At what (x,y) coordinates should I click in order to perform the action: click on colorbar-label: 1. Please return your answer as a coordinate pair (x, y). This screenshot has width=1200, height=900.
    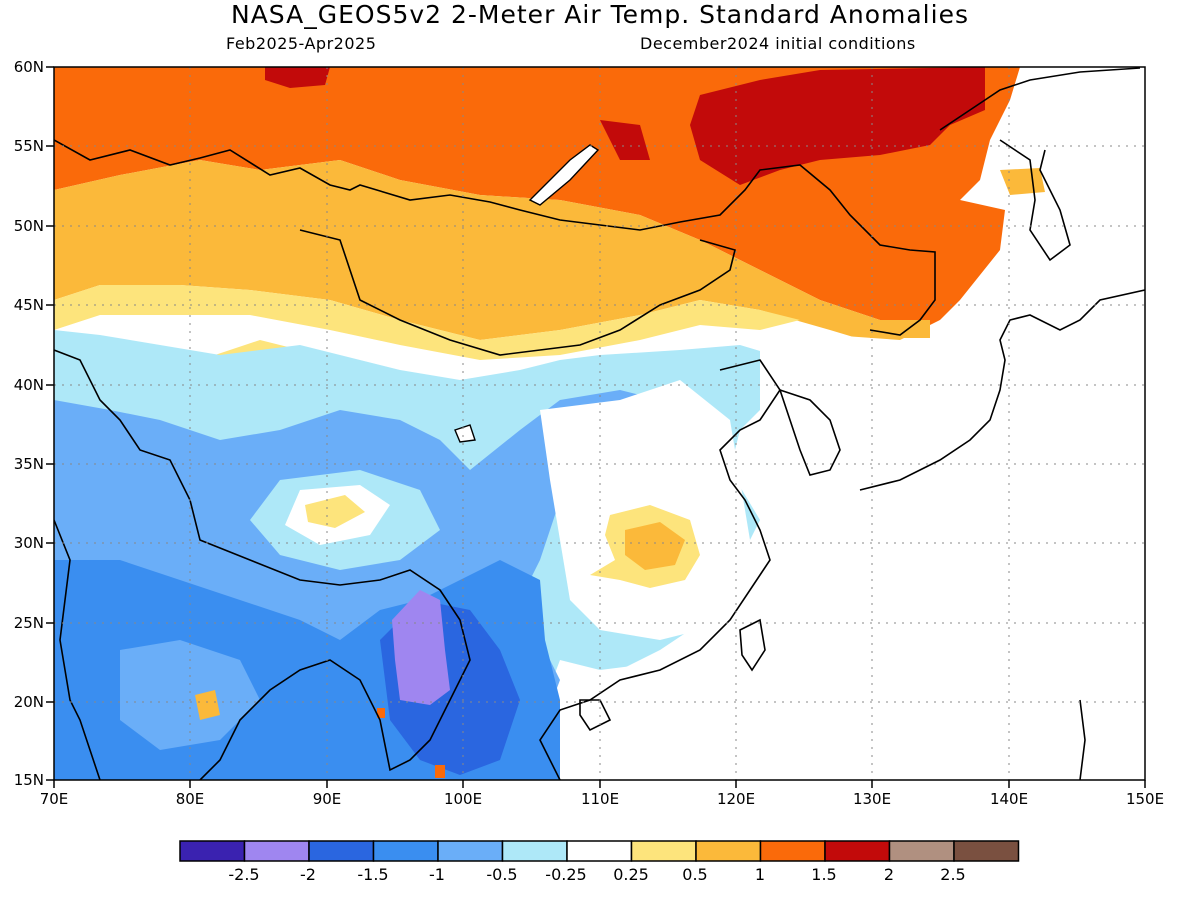
    Looking at the image, I should click on (760, 874).